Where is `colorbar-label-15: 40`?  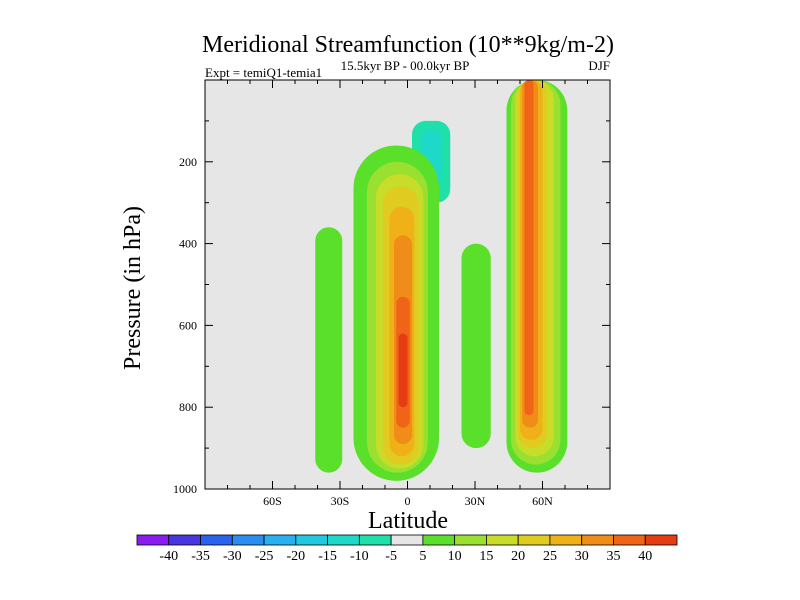 colorbar-label-15: 40 is located at coordinates (645, 556).